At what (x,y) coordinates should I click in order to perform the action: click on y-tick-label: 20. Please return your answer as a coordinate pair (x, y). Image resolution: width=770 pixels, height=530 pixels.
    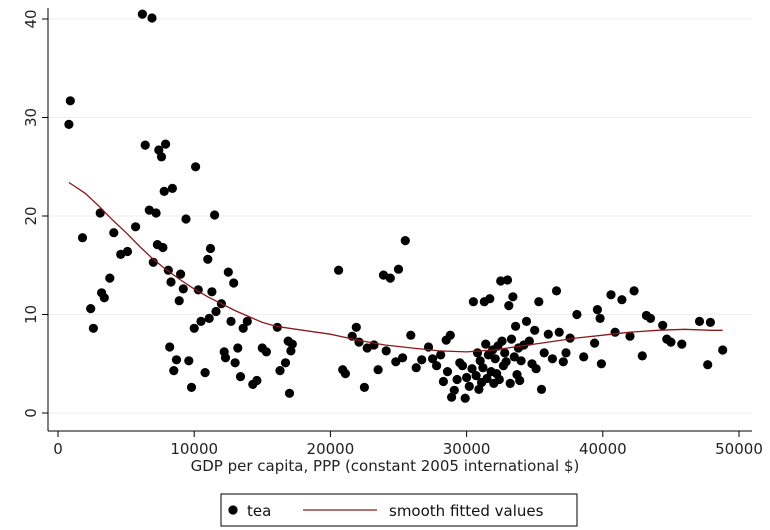
    Looking at the image, I should click on (31, 215).